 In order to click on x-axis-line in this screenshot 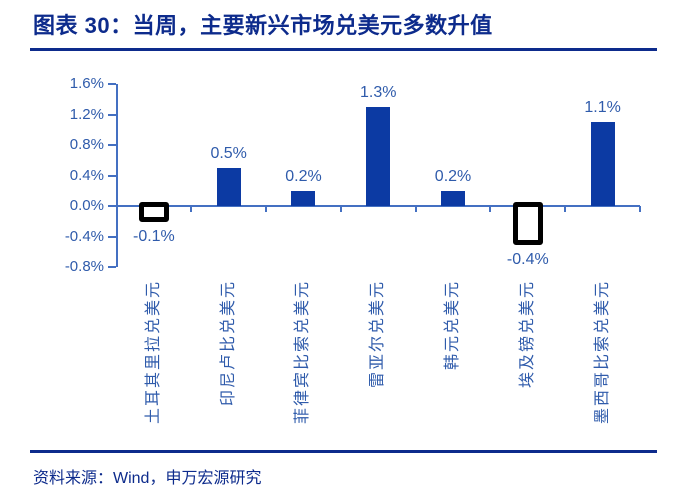, I will do `click(377, 206)`.